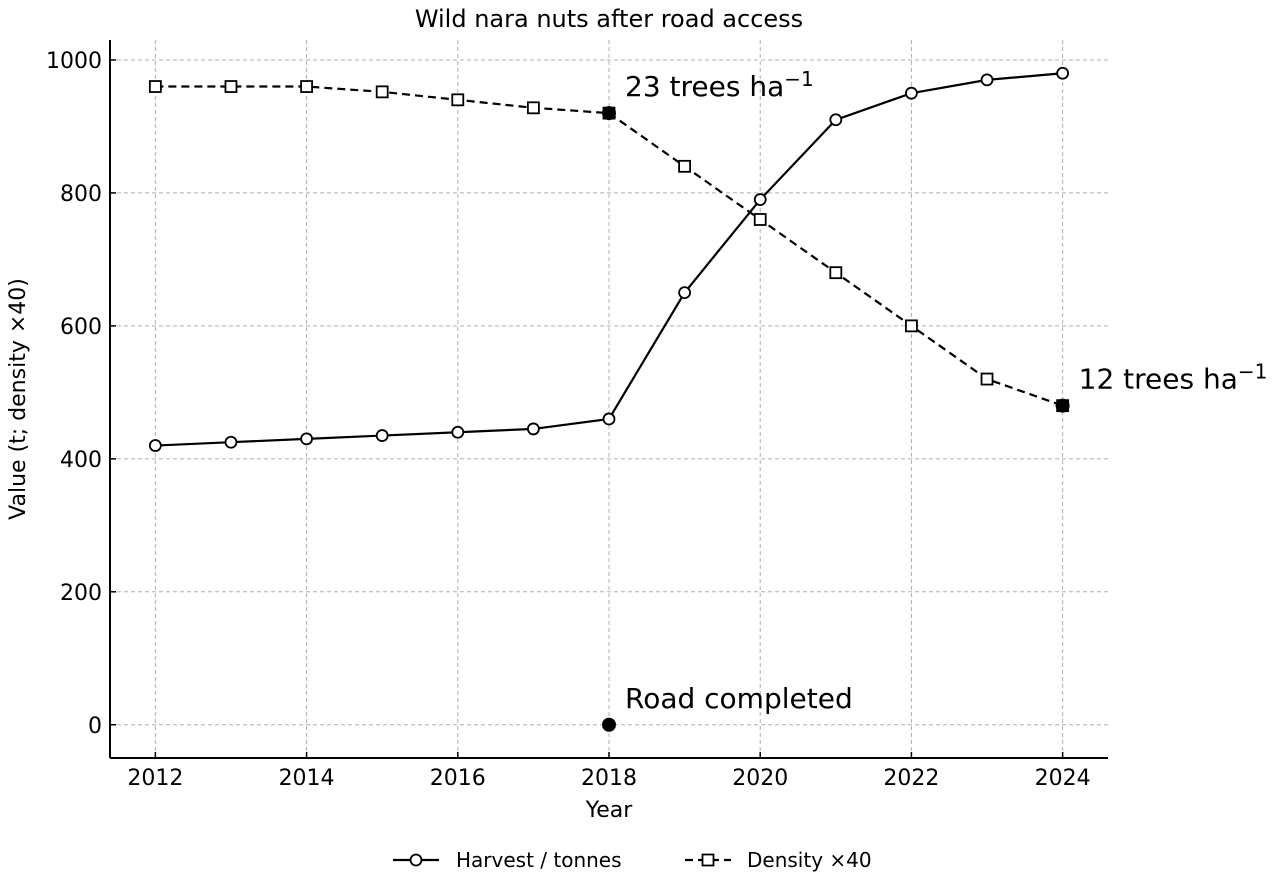 The image size is (1280, 880). Describe the element at coordinates (1063, 778) in the screenshot. I see `x-tick-label: 2024` at that location.